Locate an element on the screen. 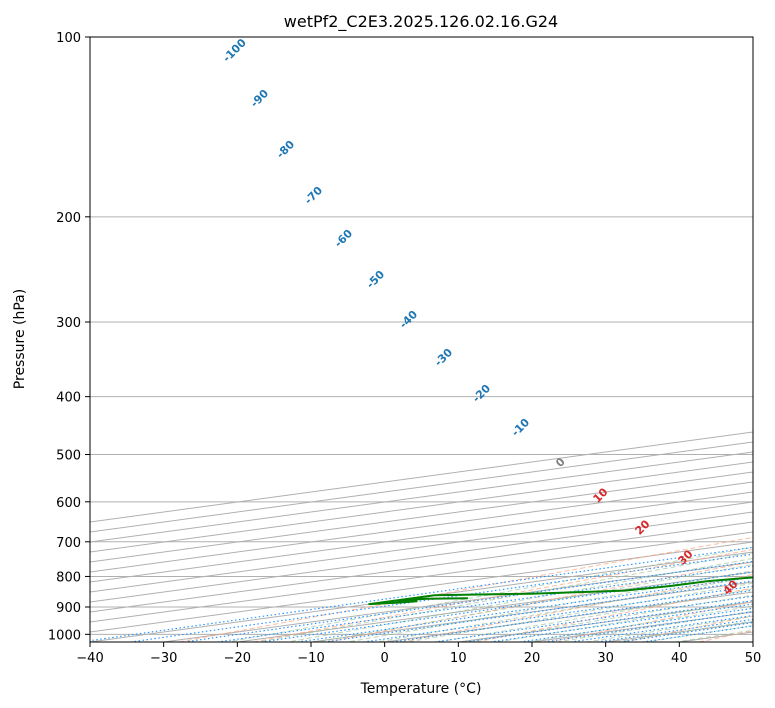 The height and width of the screenshot is (708, 775). y-tick-label: 400 is located at coordinates (68, 398).